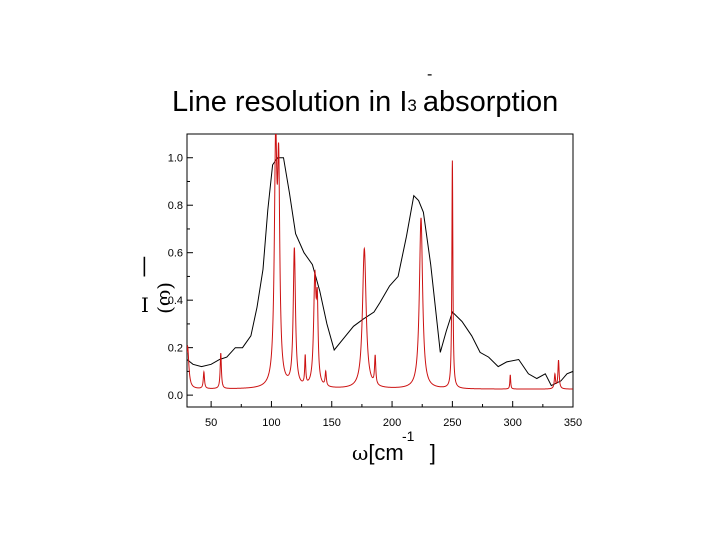 Image resolution: width=720 pixels, height=540 pixels. I want to click on x-tick-label: 250, so click(452, 423).